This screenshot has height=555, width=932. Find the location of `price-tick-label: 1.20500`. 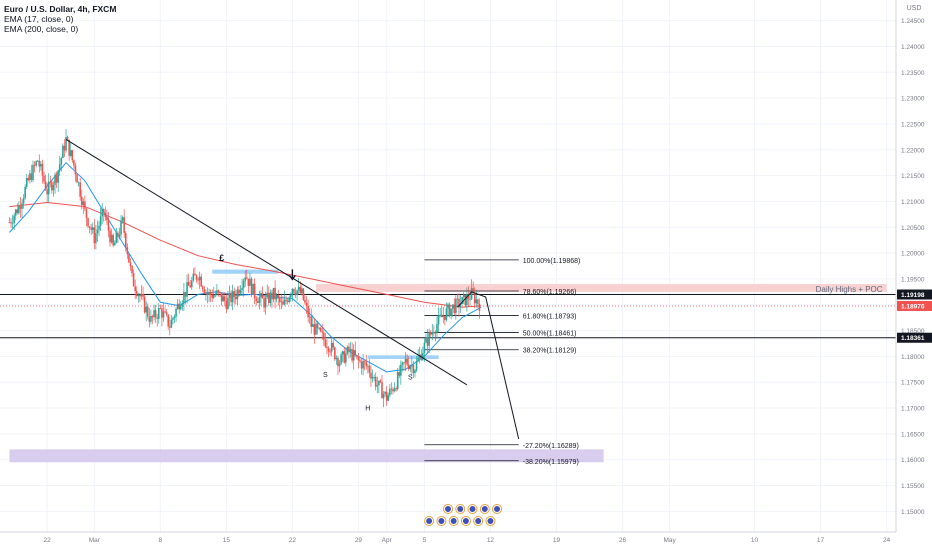

price-tick-label: 1.20500 is located at coordinates (913, 228).